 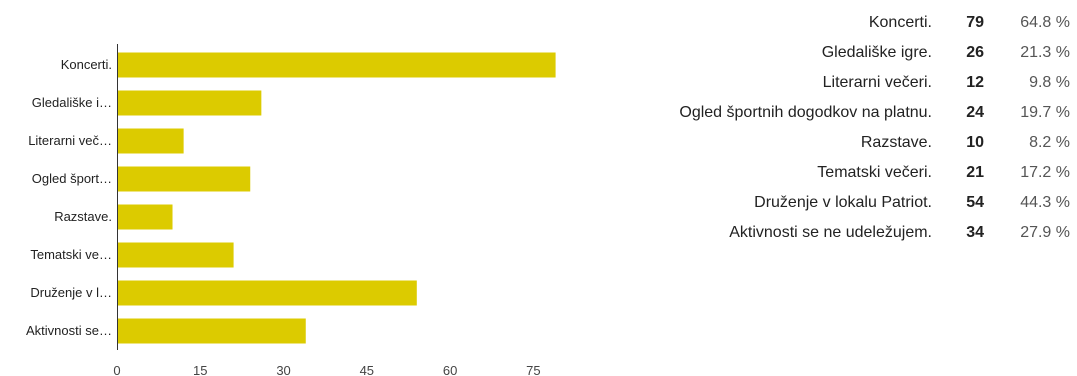 What do you see at coordinates (975, 112) in the screenshot?
I see `summary-count: 24` at bounding box center [975, 112].